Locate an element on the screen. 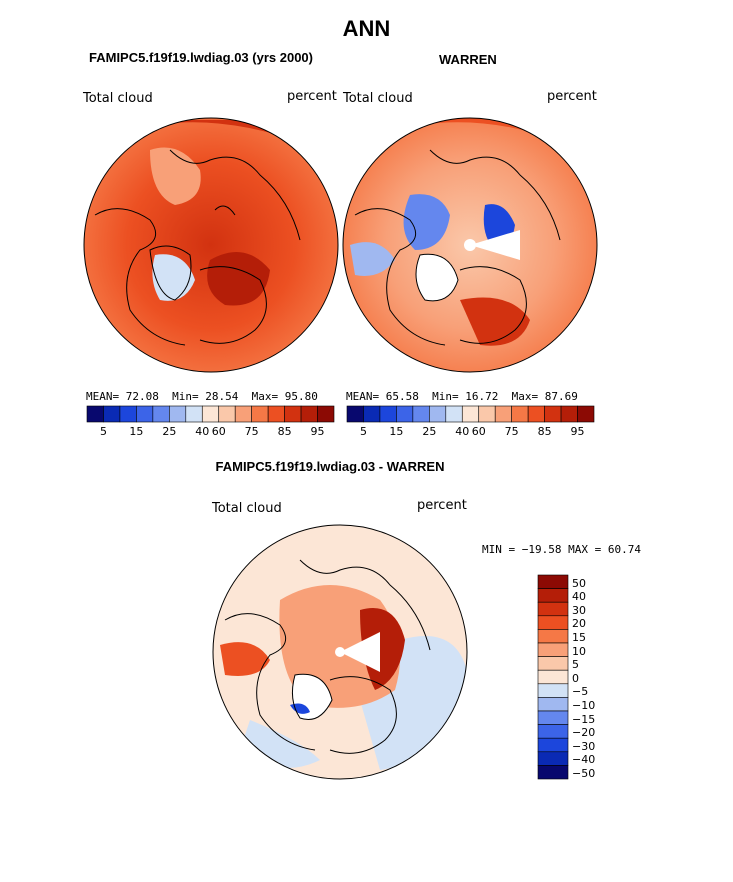  colorbar-diff-tick-label: −15 is located at coordinates (584, 719).